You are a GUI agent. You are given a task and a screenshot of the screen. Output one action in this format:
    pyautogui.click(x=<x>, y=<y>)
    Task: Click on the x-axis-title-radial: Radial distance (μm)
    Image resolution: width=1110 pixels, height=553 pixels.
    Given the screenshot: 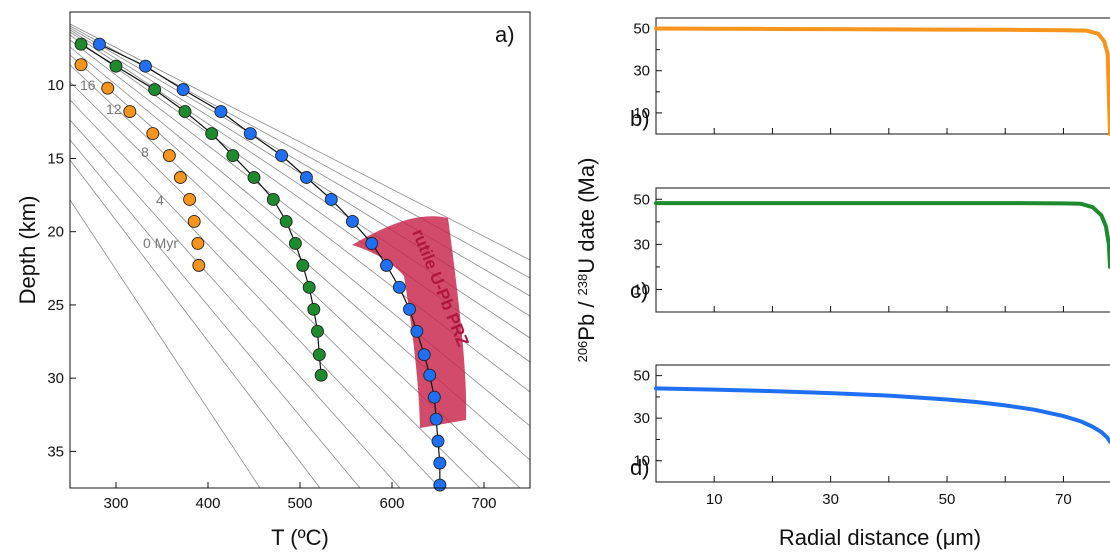 What is the action you would take?
    pyautogui.click(x=880, y=537)
    